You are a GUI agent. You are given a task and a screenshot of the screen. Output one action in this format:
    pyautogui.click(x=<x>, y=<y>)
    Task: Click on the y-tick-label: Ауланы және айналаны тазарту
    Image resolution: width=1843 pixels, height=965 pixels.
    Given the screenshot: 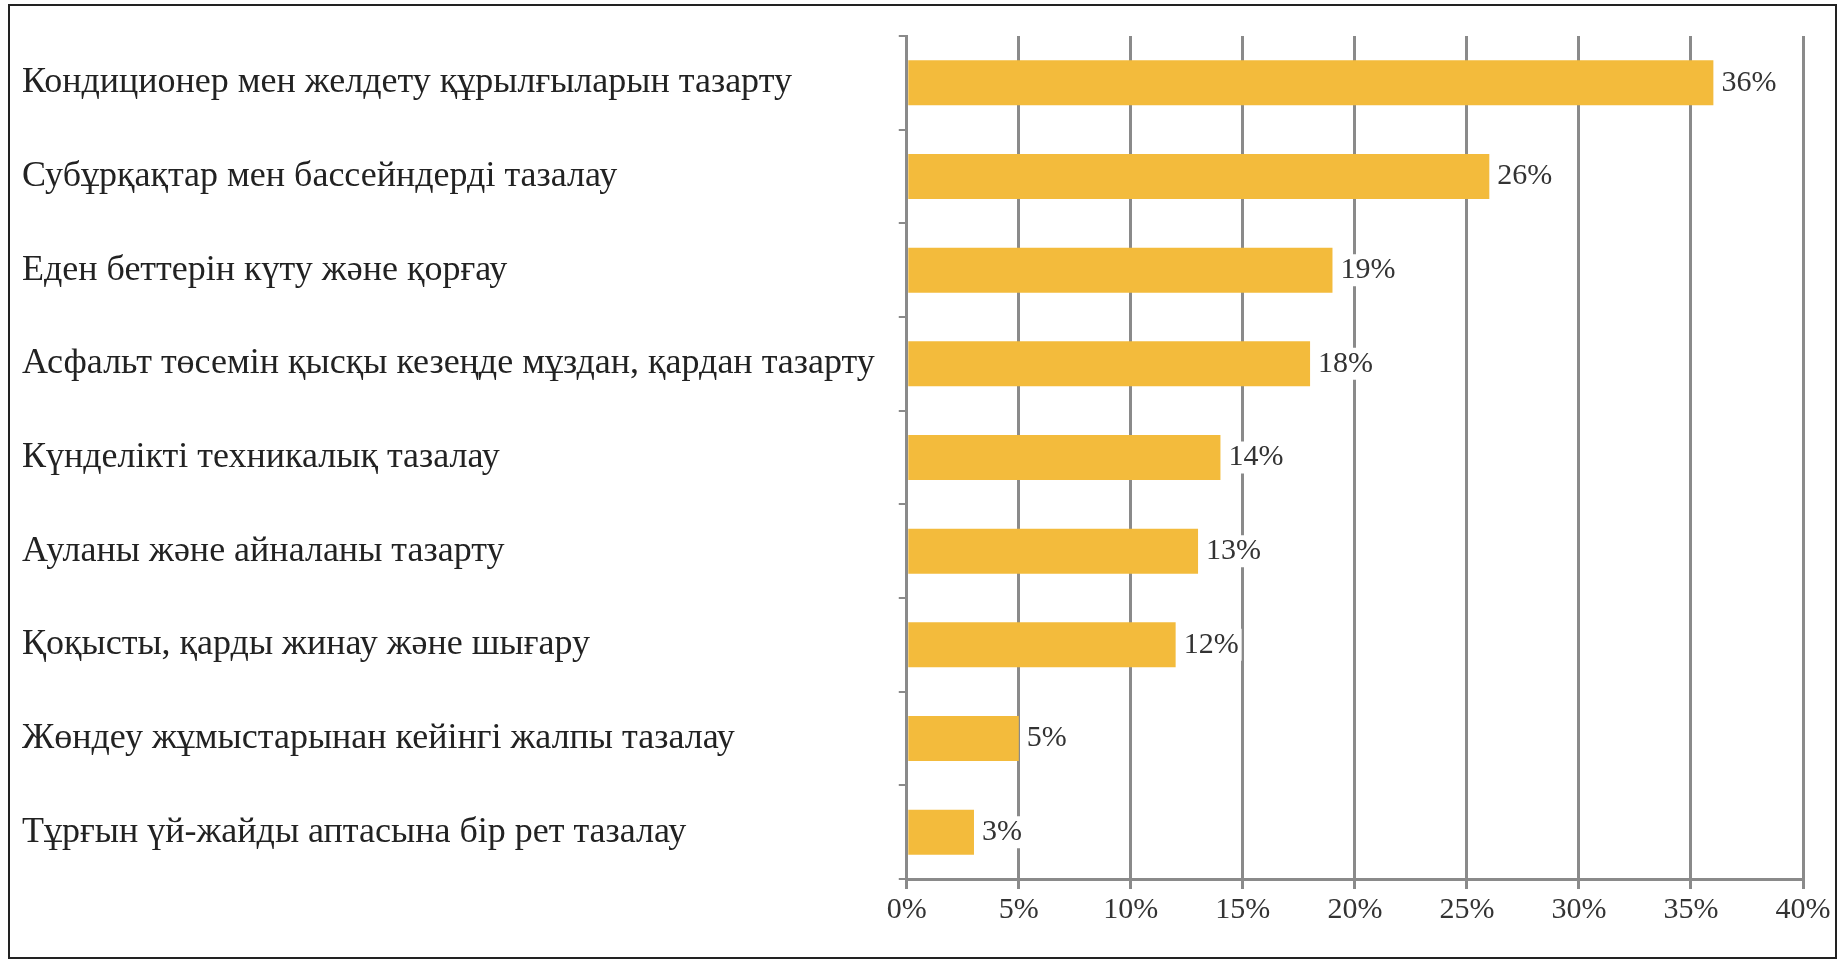 What is the action you would take?
    pyautogui.click(x=263, y=548)
    